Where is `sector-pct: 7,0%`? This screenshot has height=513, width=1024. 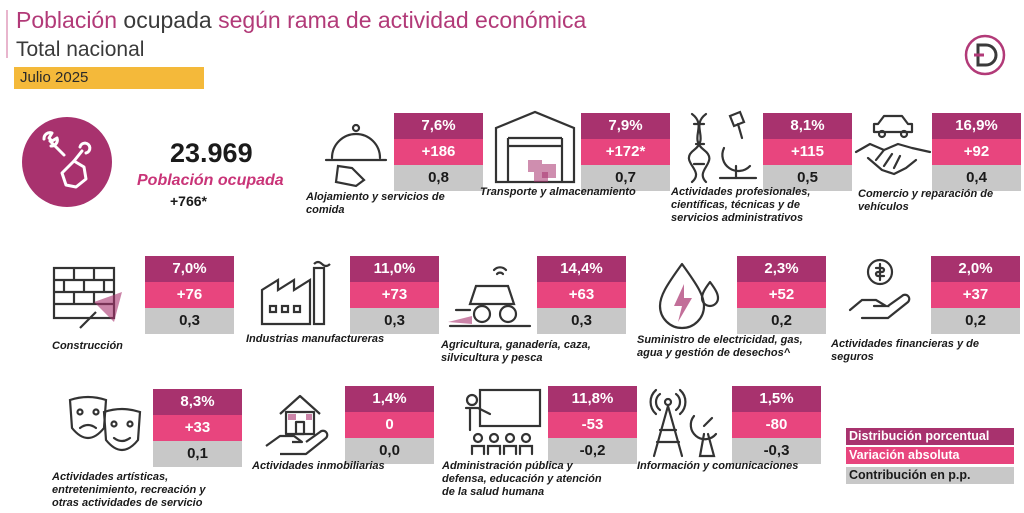
sector-pct: 7,0% is located at coordinates (189, 269).